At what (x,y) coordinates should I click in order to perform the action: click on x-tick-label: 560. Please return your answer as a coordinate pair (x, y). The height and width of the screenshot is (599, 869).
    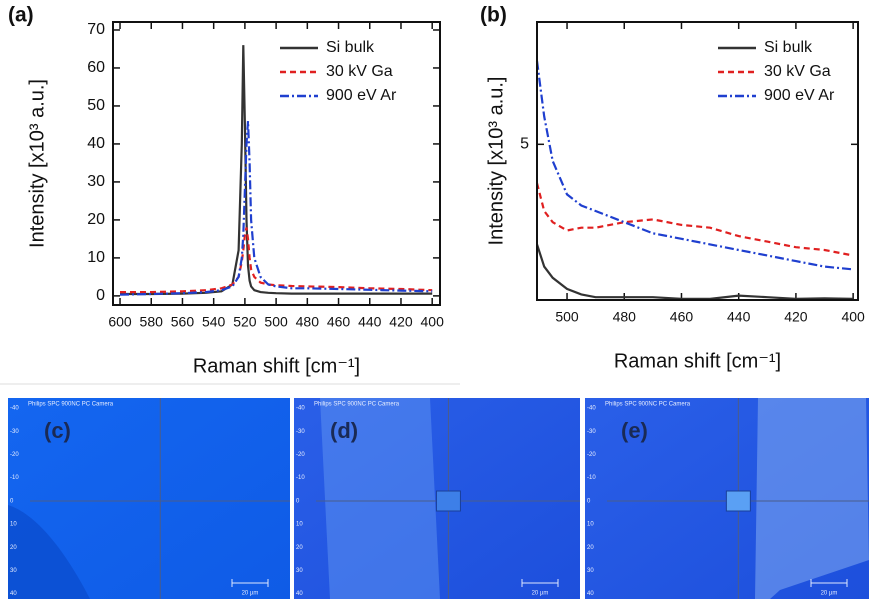
    Looking at the image, I should click on (183, 322).